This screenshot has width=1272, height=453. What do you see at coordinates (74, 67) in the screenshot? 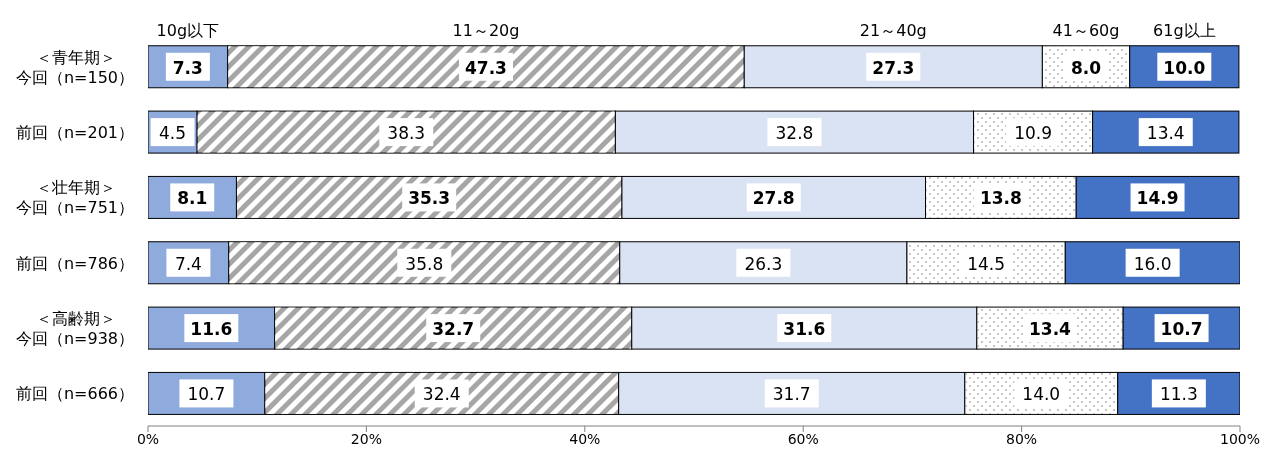
I see `y-tick-label: ＜青年期＞今回（n=150）` at bounding box center [74, 67].